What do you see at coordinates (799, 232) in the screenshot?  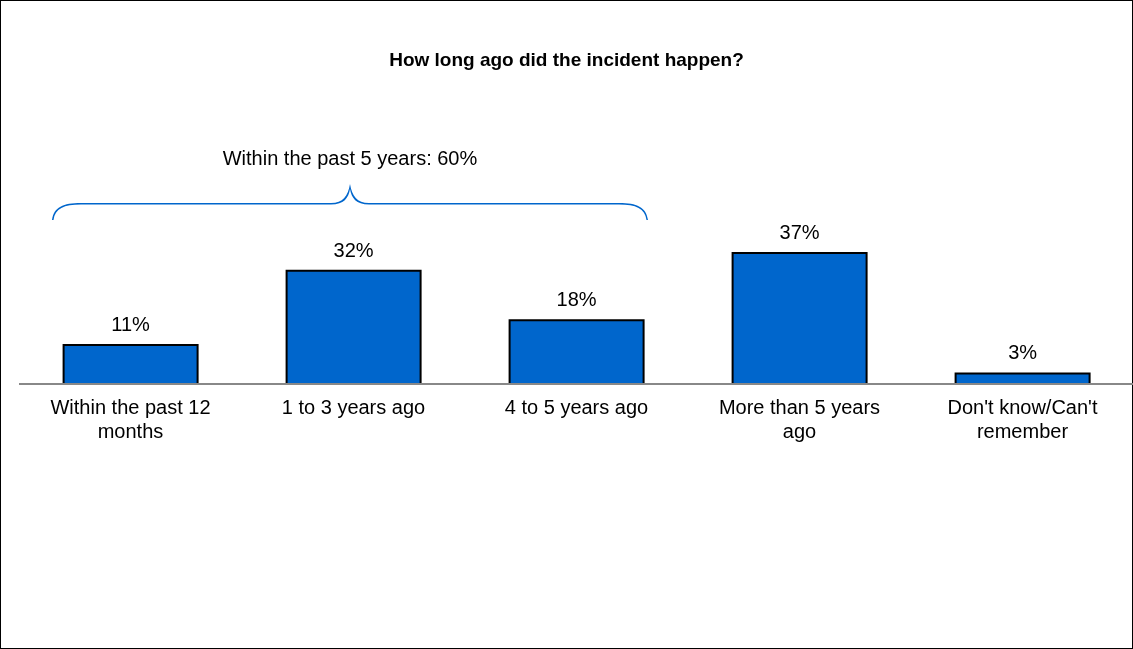 I see `data-label: 37%` at bounding box center [799, 232].